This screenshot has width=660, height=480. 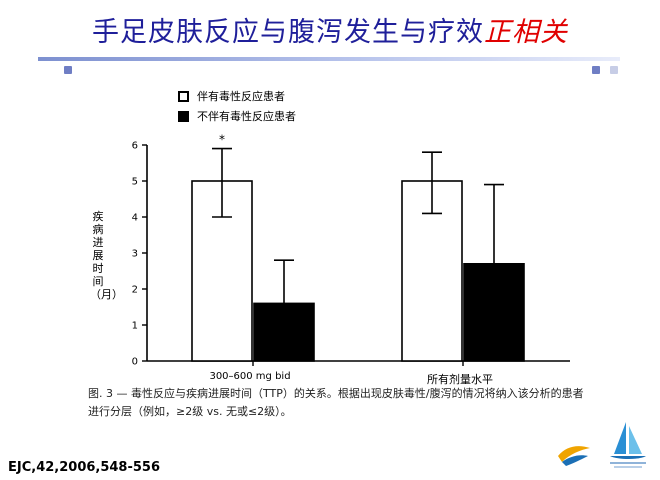 I want to click on title-main: 手足皮肤反应与腹泻发生与疗效, so click(x=288, y=32).